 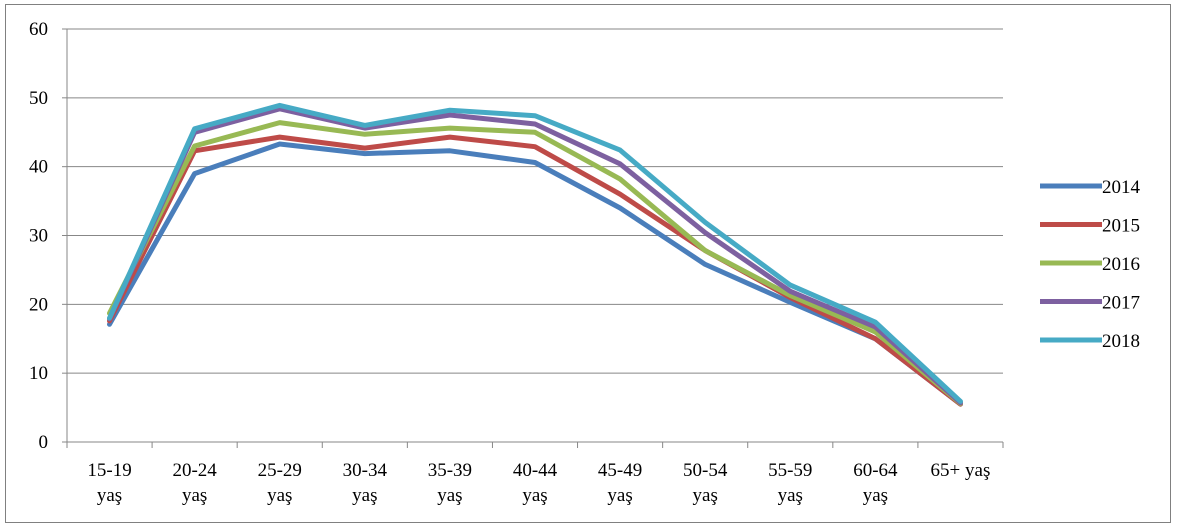 What do you see at coordinates (1121, 187) in the screenshot?
I see `legend-label: 2014` at bounding box center [1121, 187].